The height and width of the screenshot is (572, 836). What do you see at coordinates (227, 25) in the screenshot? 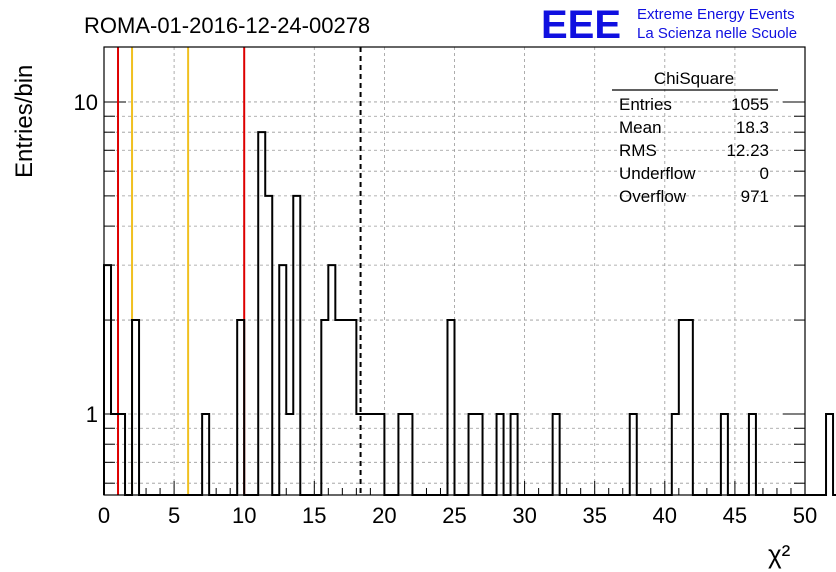
I see `run-title: ROMA-01-2016-12-24-00278` at bounding box center [227, 25].